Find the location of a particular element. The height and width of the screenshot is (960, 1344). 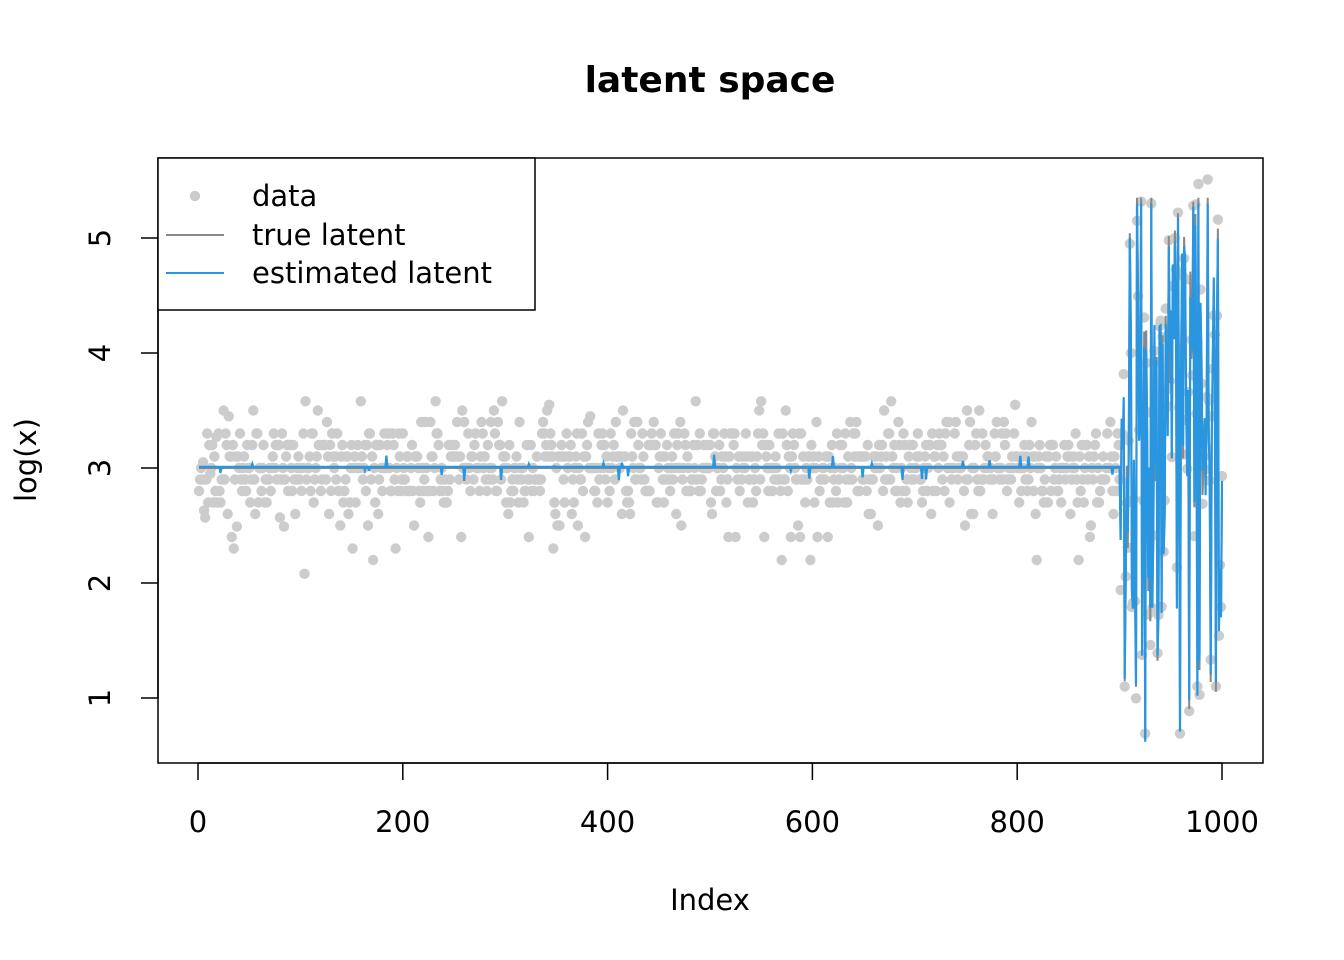

legend: data true latent estimated latent is located at coordinates (346, 234).